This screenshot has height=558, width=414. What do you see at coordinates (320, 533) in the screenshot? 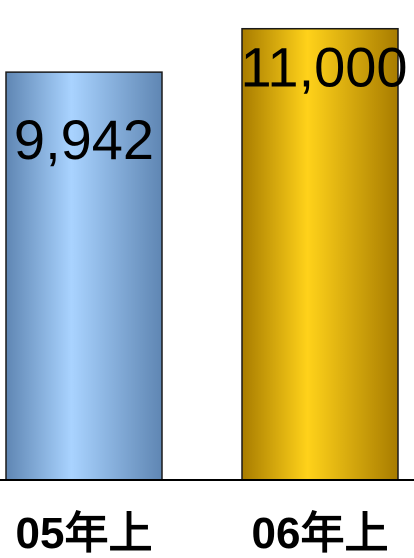
I see `x-tick-label-06-first-half: 06年上` at bounding box center [320, 533].